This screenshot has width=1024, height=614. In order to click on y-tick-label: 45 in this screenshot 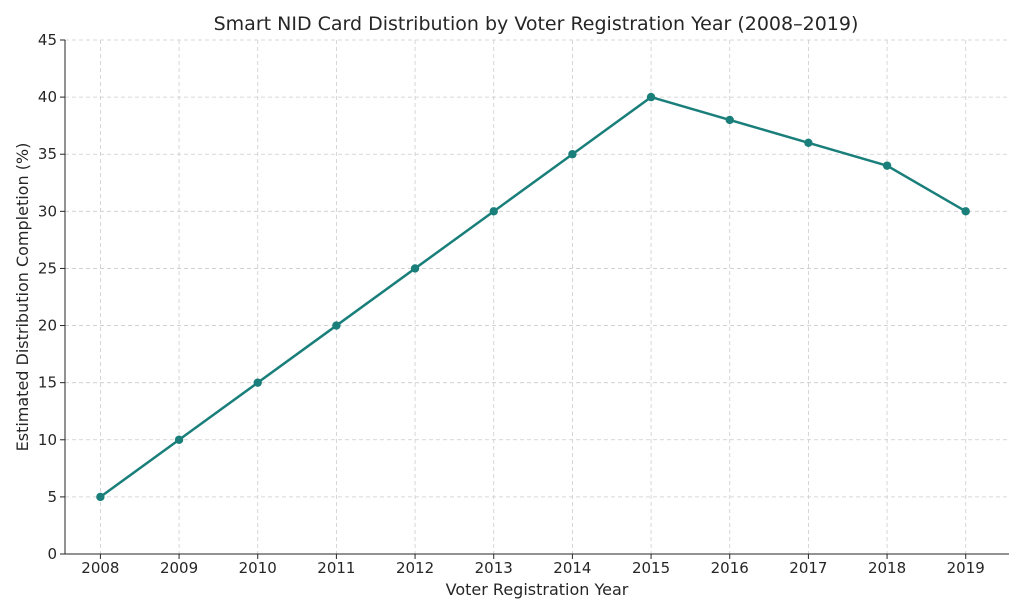, I will do `click(47, 40)`.